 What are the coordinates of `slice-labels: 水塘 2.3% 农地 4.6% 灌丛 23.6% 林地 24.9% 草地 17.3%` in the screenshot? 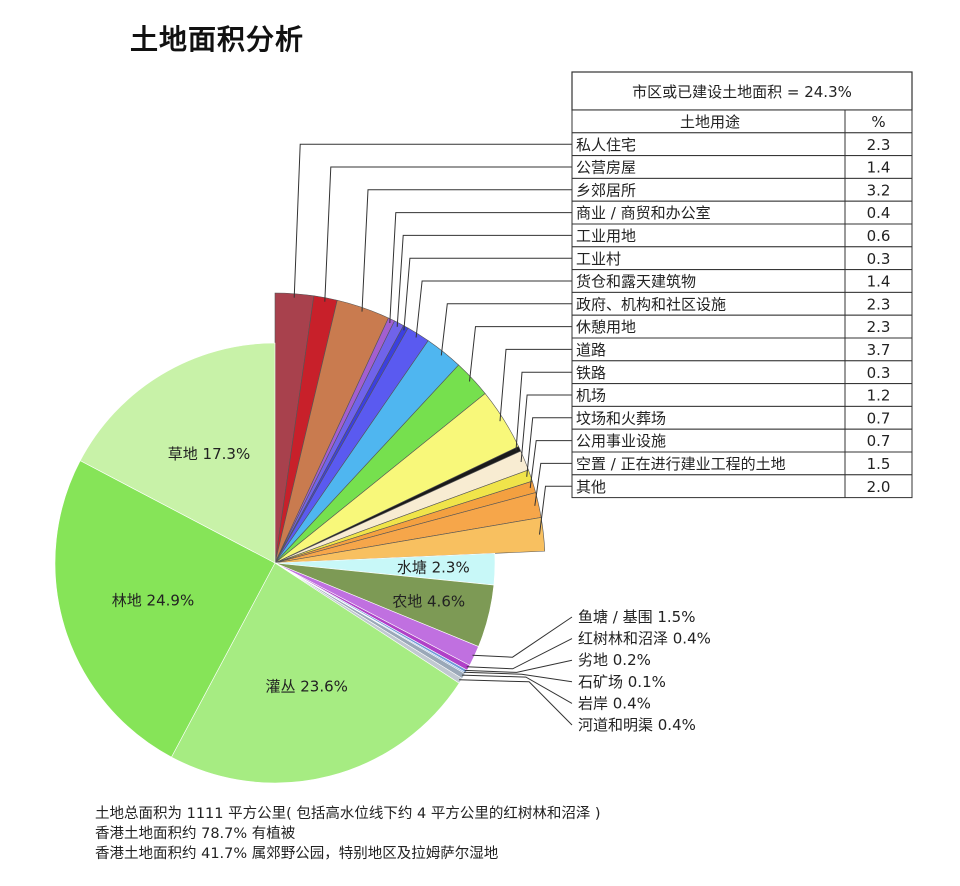 It's located at (291, 570).